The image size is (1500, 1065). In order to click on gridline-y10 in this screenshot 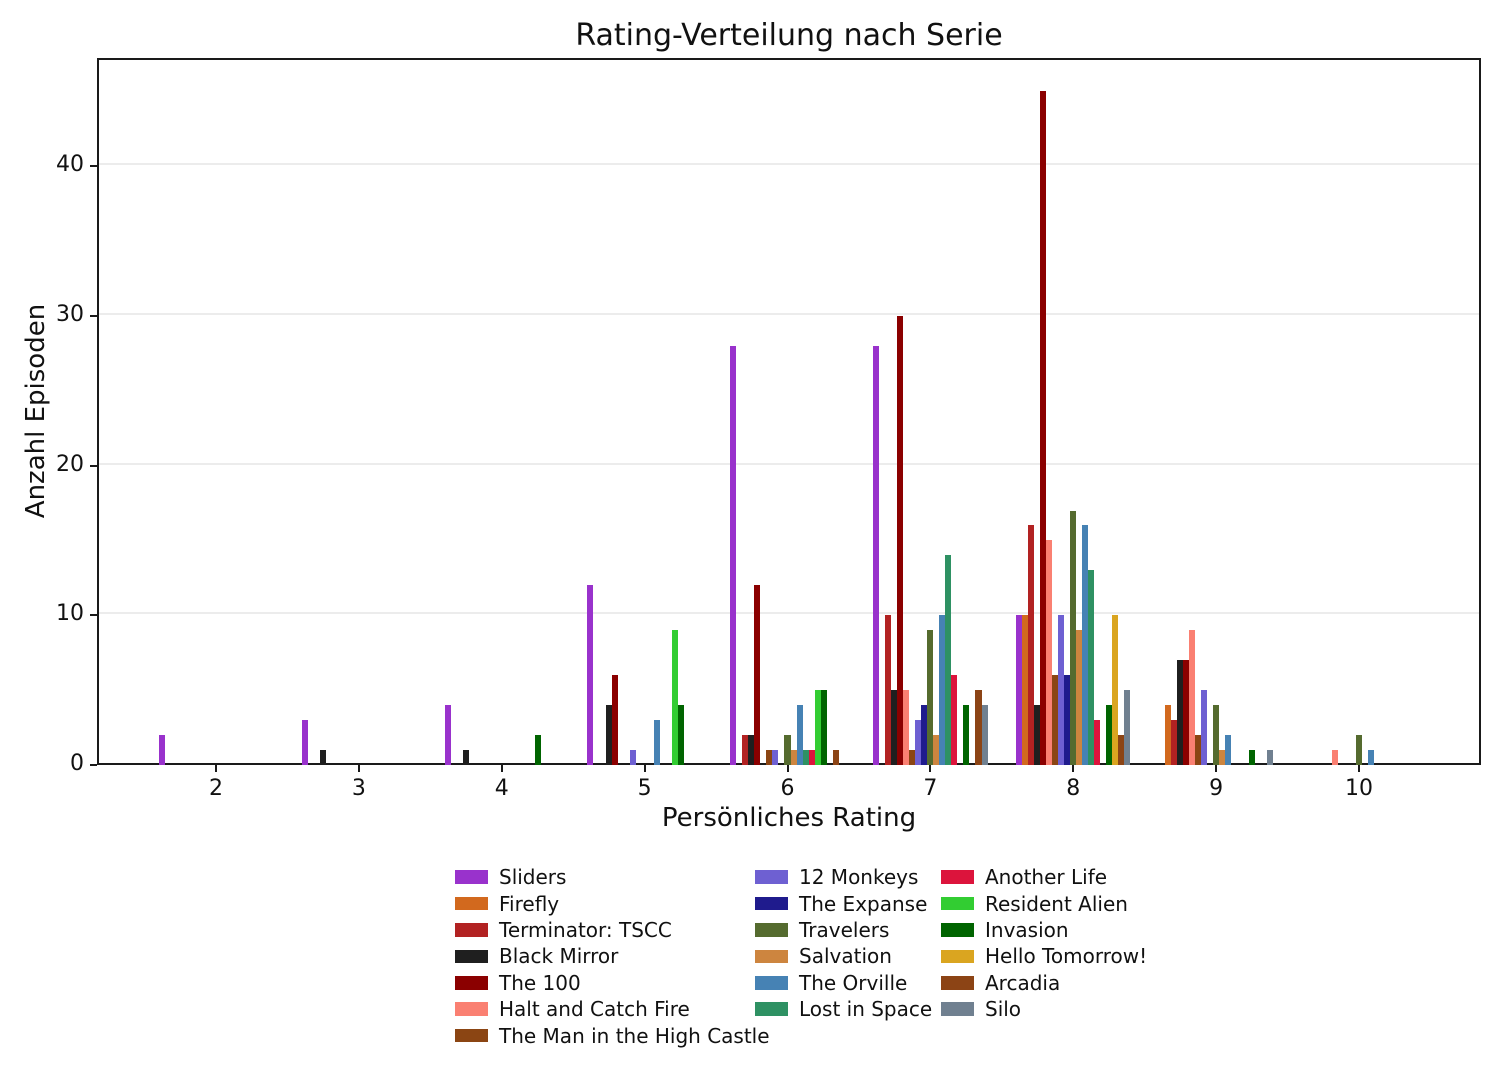, I will do `click(789, 613)`.